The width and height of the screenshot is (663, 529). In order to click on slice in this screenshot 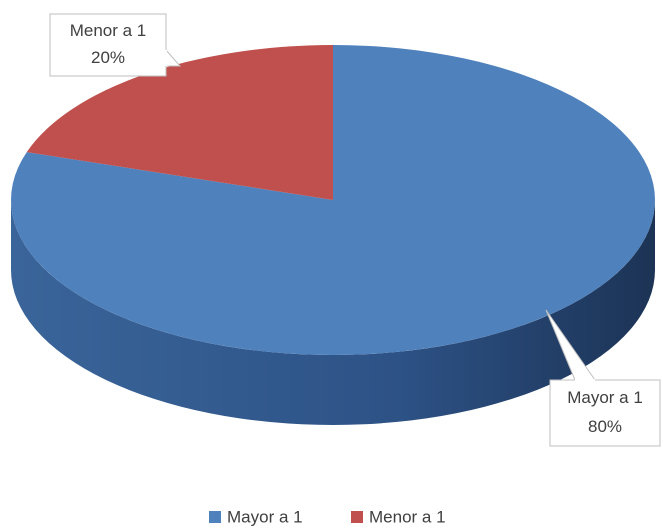, I will do `click(180, 122)`.